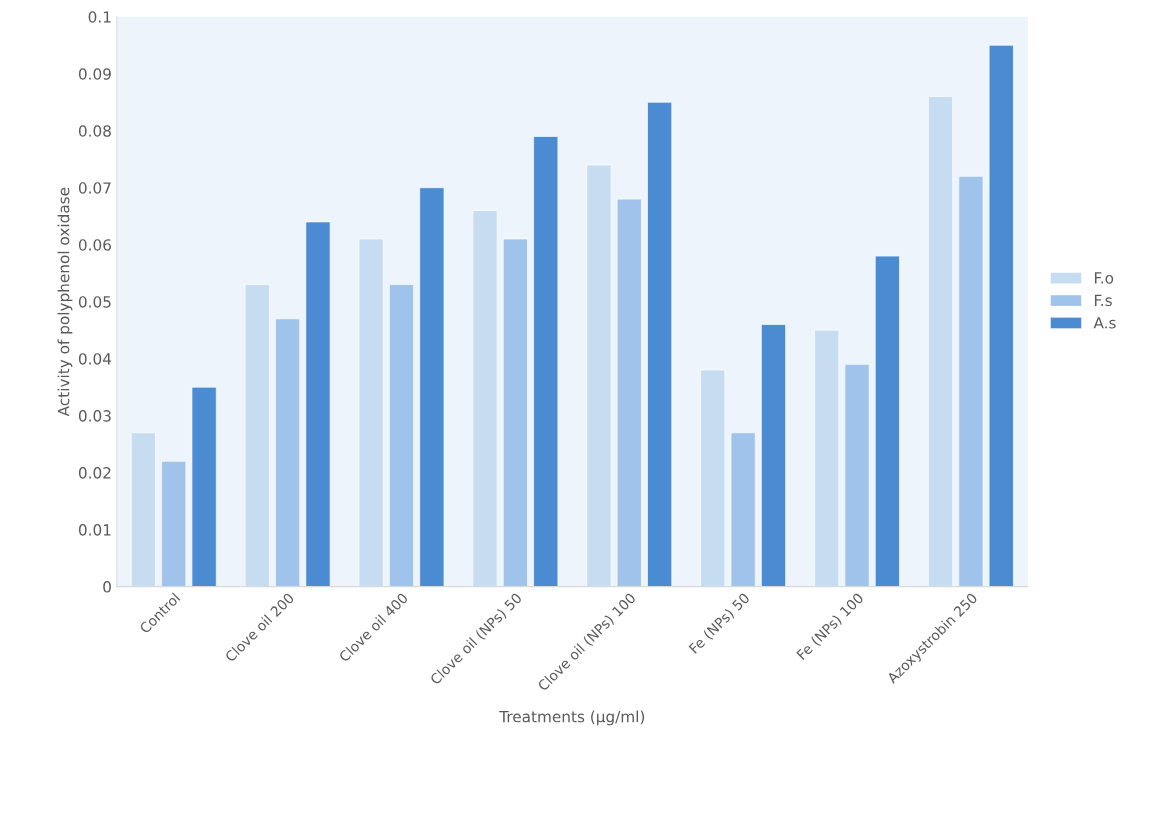 This screenshot has height=838, width=1168. I want to click on legend-label: F.o, so click(1104, 278).